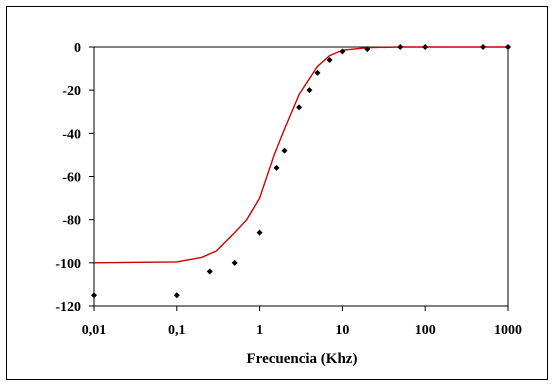 This screenshot has width=555, height=387. What do you see at coordinates (177, 330) in the screenshot?
I see `x-tick-label: 0,1` at bounding box center [177, 330].